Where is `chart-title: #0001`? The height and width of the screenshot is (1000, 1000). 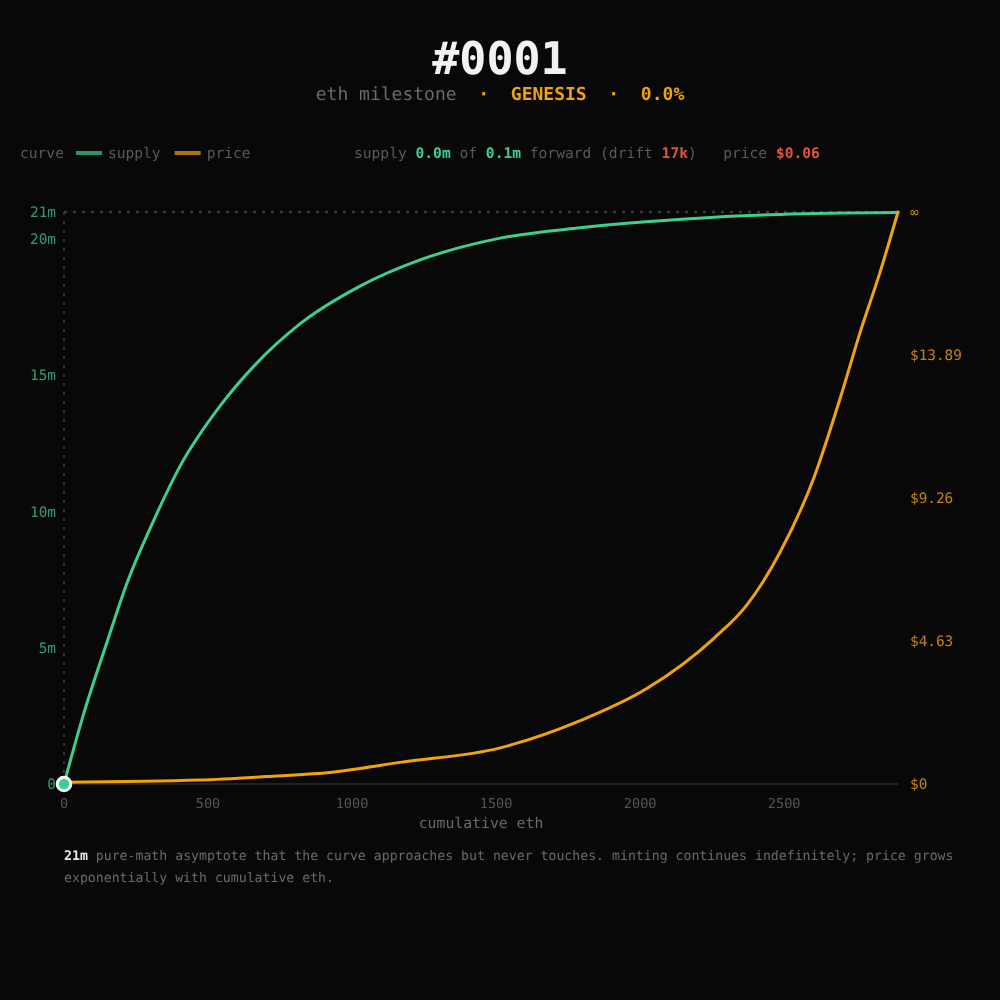
chart-title: #0001 is located at coordinates (500, 60).